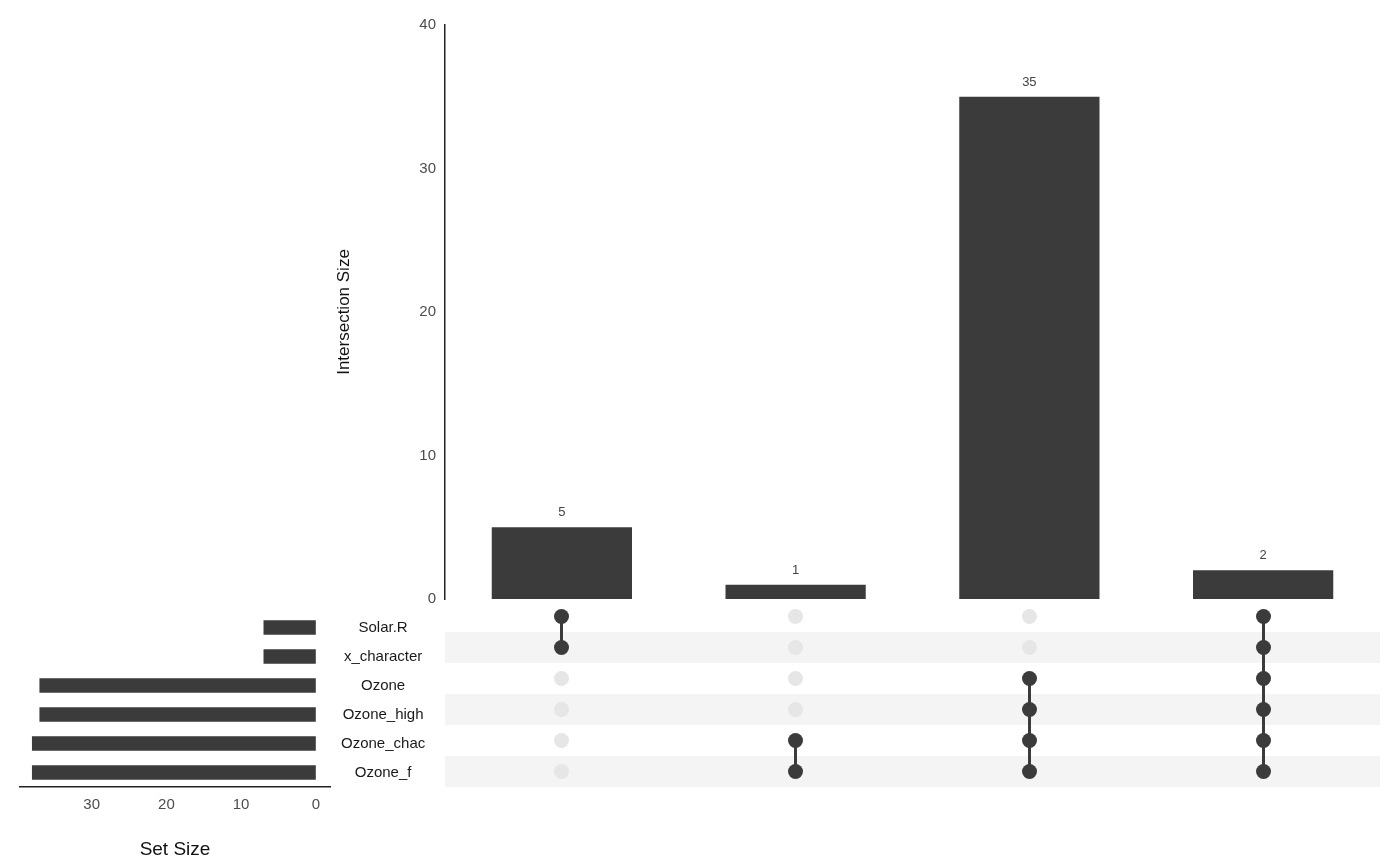  What do you see at coordinates (166, 804) in the screenshot?
I see `x-tick-label: 20` at bounding box center [166, 804].